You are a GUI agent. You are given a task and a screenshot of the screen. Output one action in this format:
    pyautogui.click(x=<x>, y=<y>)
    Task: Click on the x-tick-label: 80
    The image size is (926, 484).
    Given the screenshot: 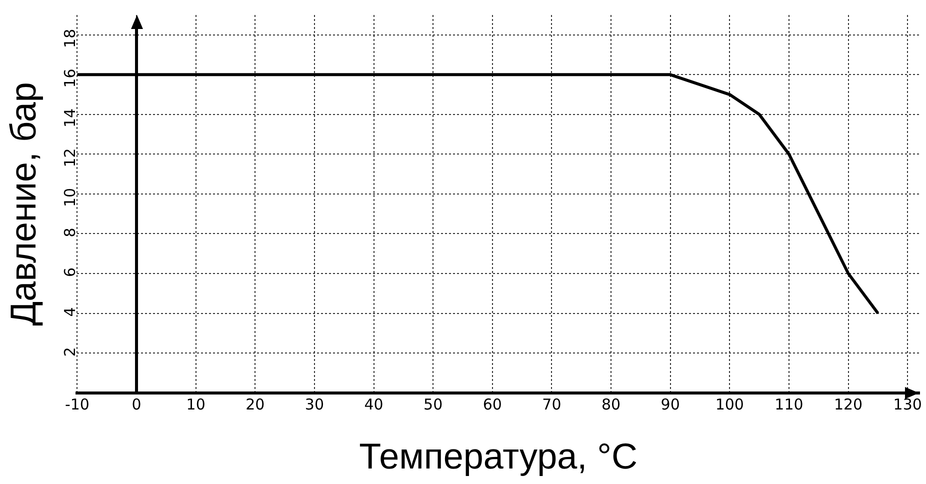 What is the action you would take?
    pyautogui.click(x=611, y=405)
    